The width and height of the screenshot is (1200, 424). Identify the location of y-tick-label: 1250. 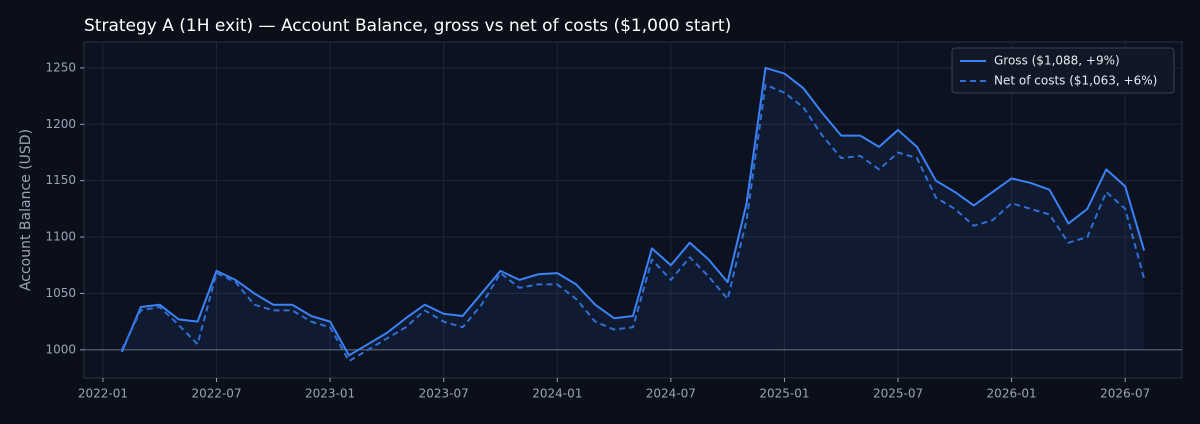
(60, 67).